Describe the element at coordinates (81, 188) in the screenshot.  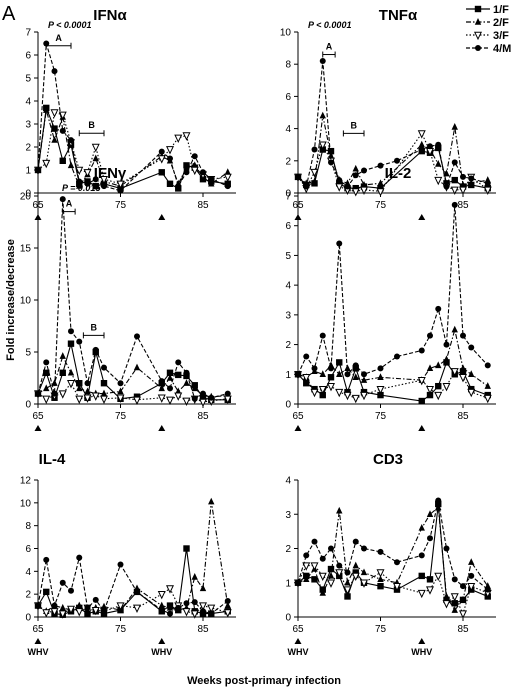
I see `p-value-label: P = 0.015` at that location.